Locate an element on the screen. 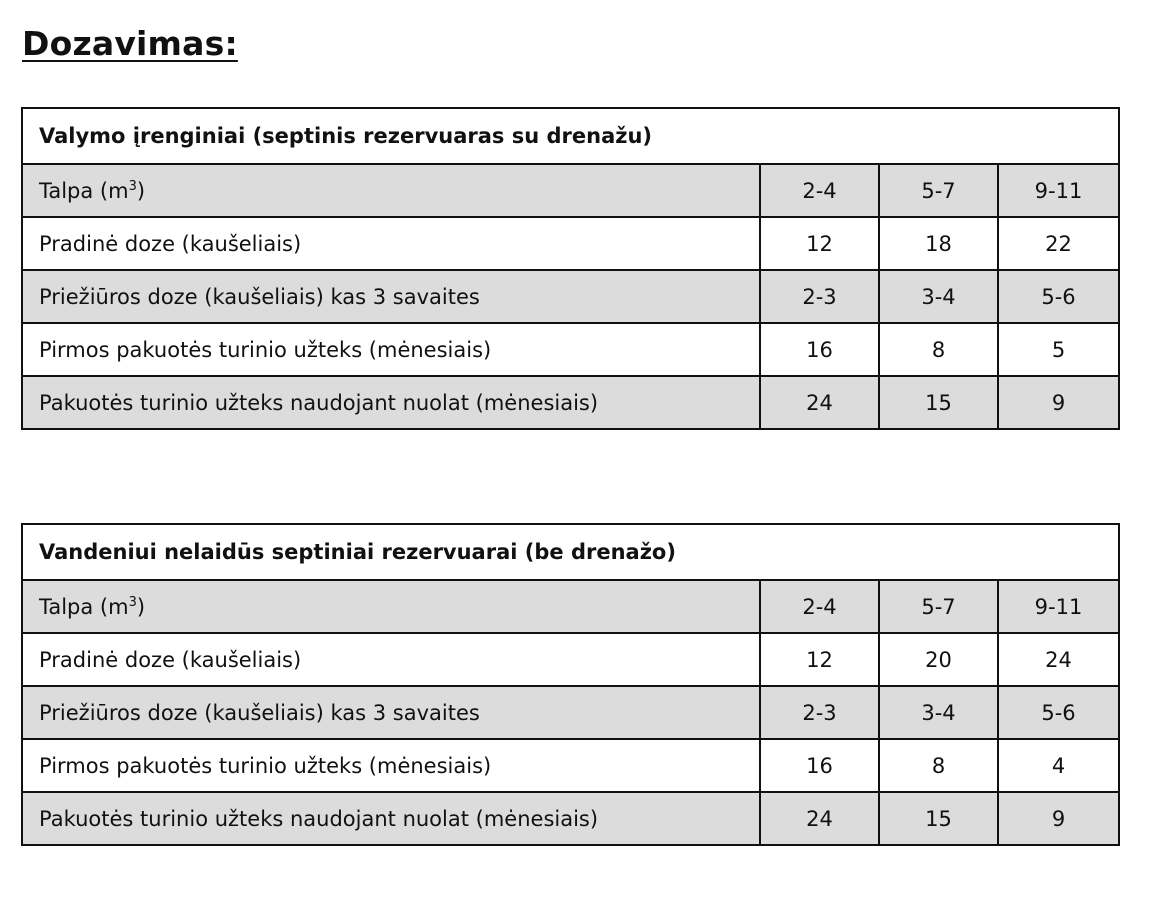 This screenshot has height=900, width=1157. row-value: 4 is located at coordinates (1058, 765).